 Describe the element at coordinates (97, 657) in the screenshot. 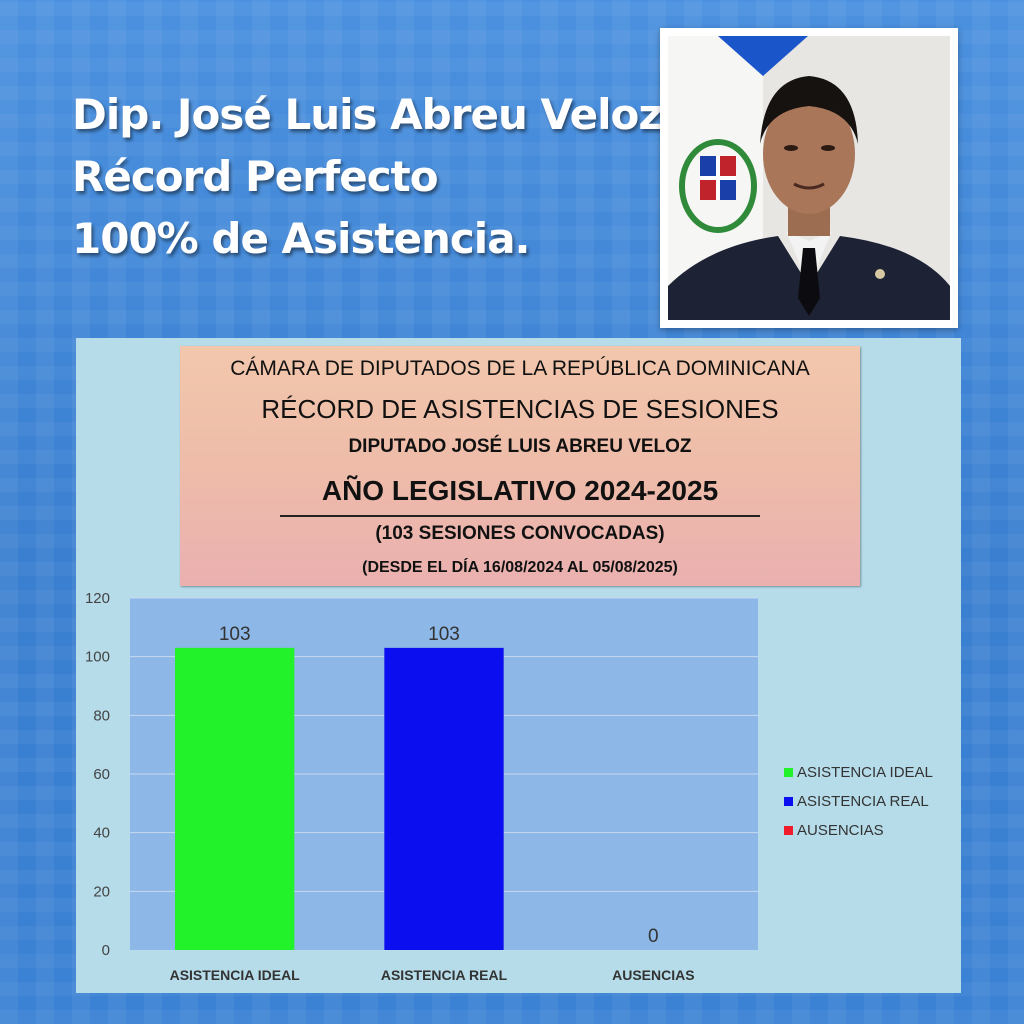

I see `y-tick-label-100: 100` at that location.